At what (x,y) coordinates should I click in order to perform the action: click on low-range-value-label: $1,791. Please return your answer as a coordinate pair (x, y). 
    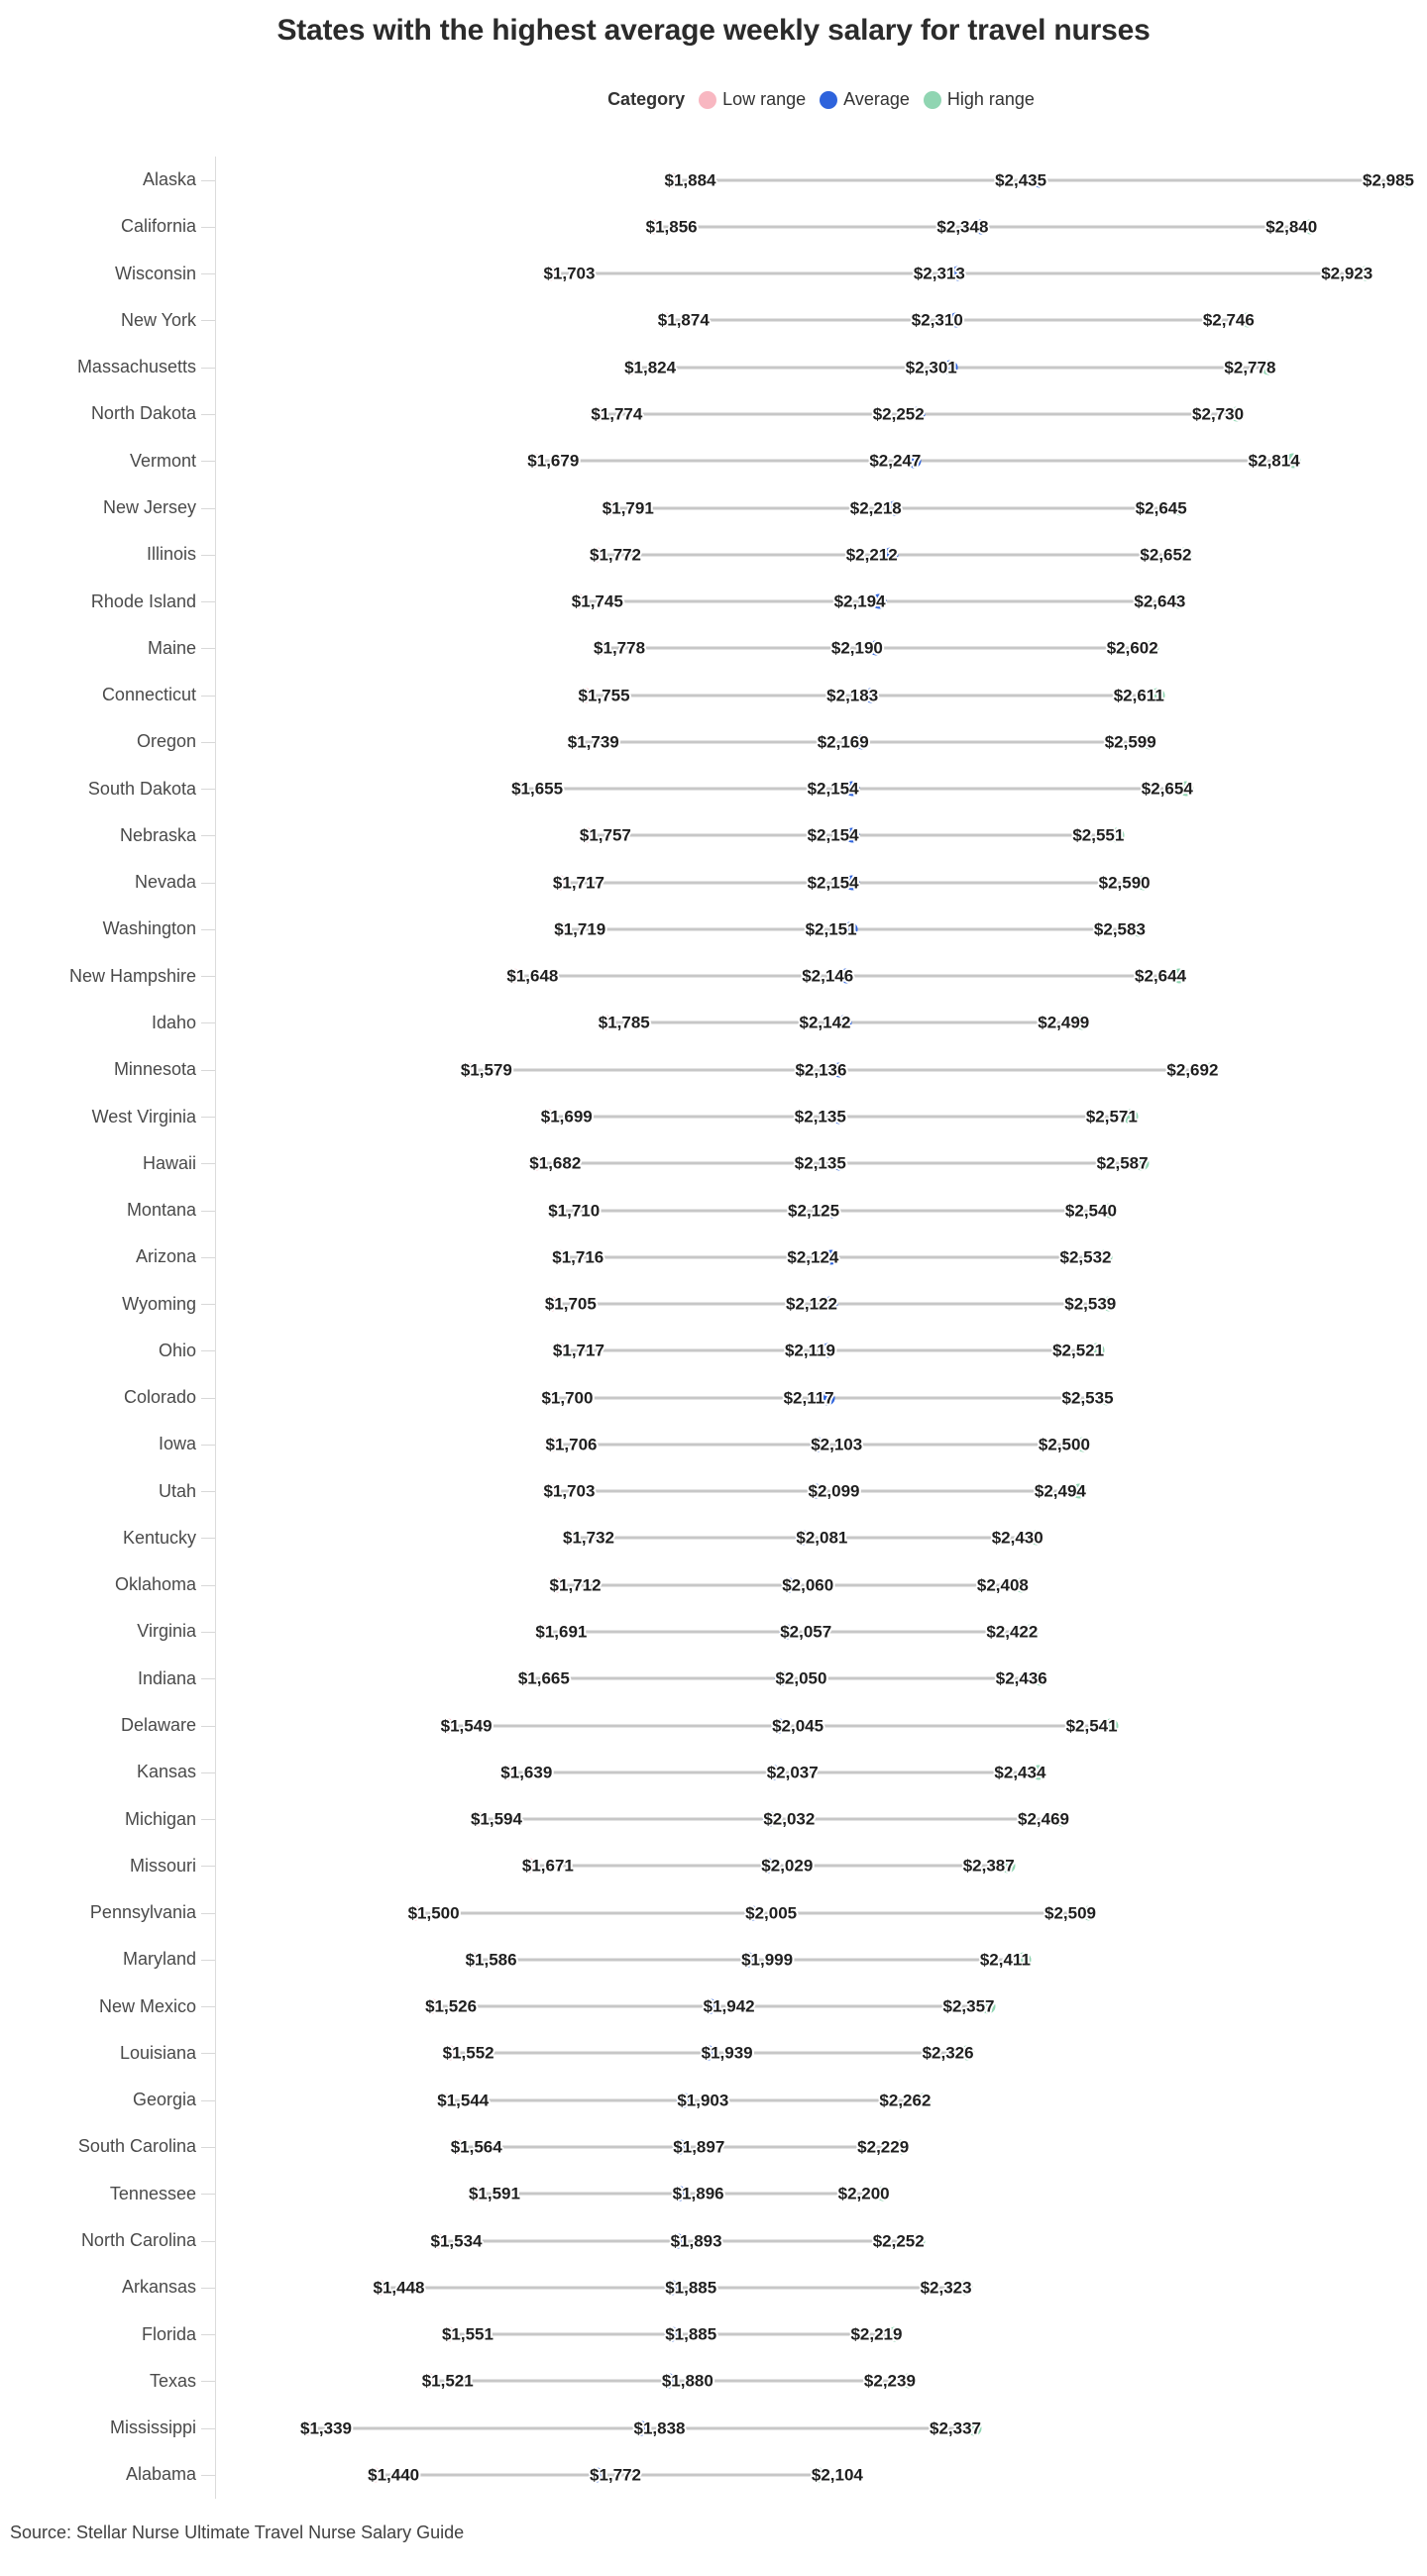
    Looking at the image, I should click on (628, 507).